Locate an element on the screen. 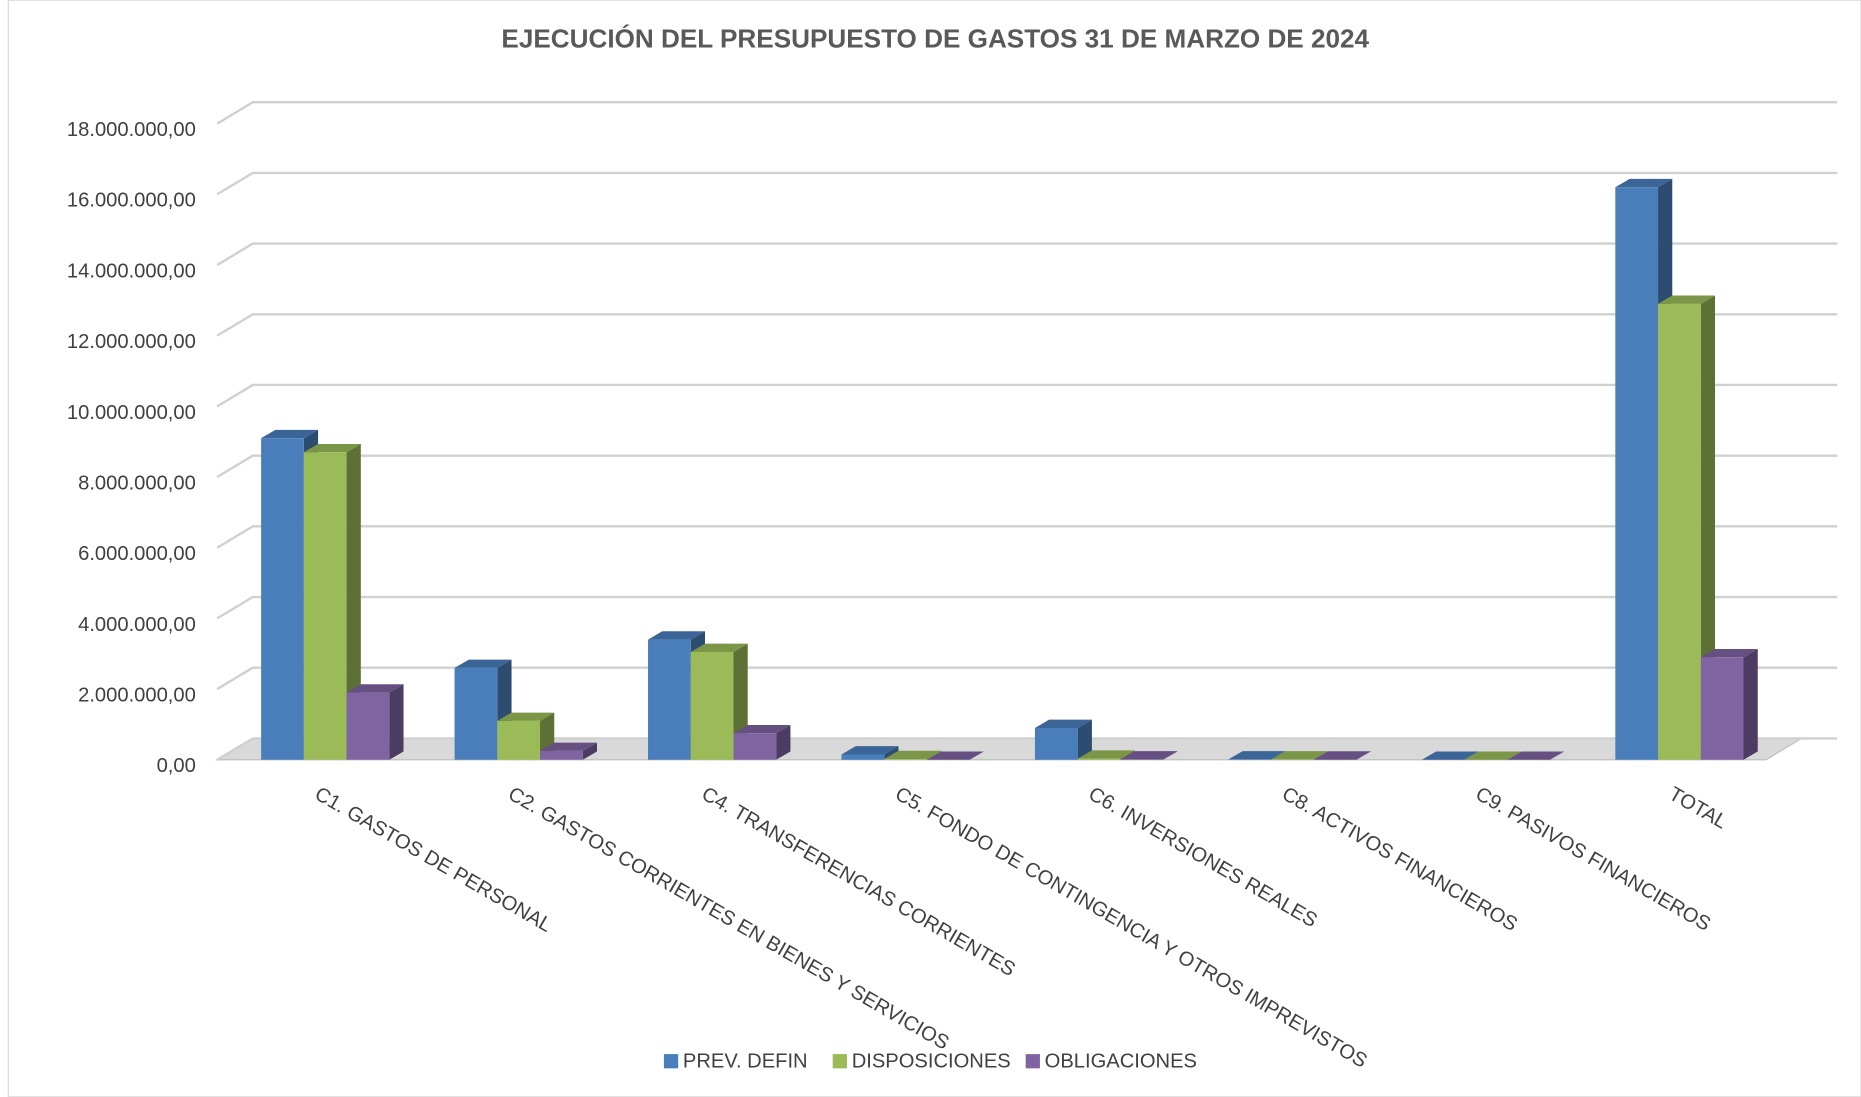  y-tick-label: 14.000.000,00 is located at coordinates (131, 271).